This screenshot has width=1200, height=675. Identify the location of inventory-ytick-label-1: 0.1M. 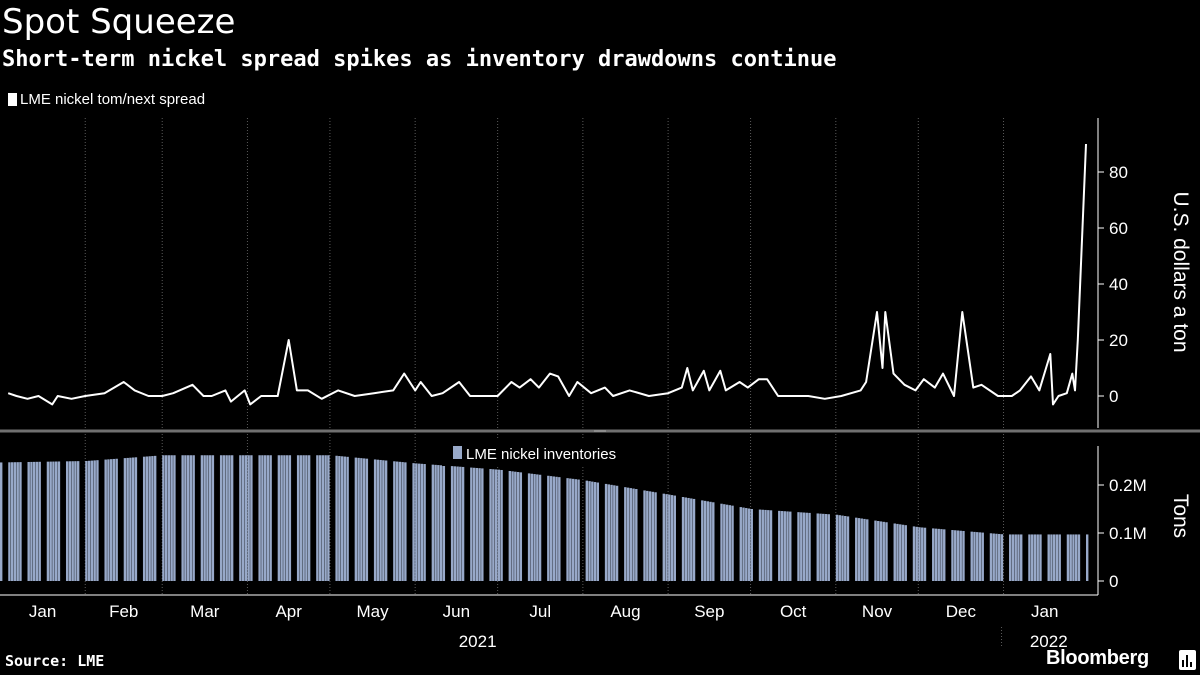
(1128, 533).